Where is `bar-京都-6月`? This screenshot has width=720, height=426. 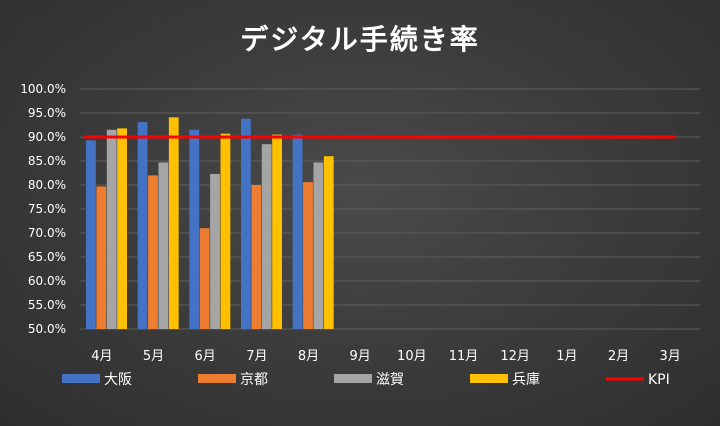 bar-京都-6月 is located at coordinates (204, 278).